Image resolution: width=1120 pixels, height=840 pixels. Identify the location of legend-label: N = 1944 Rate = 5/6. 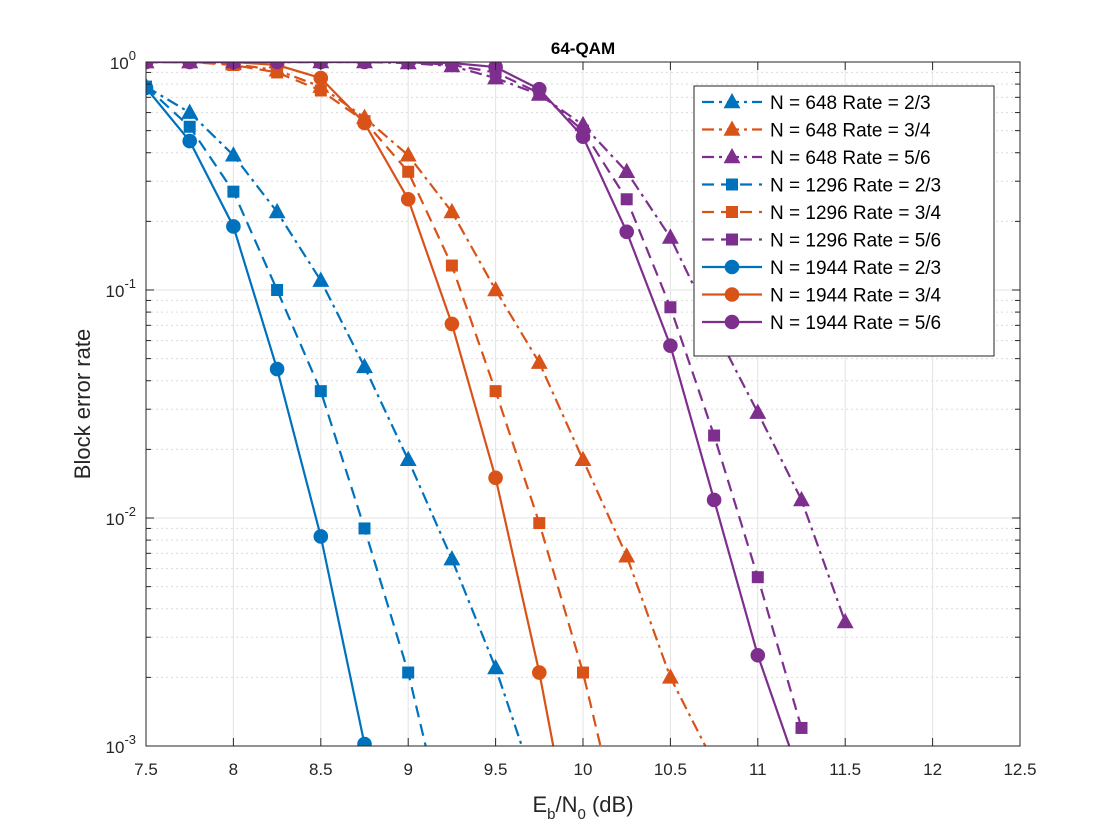
(855, 323).